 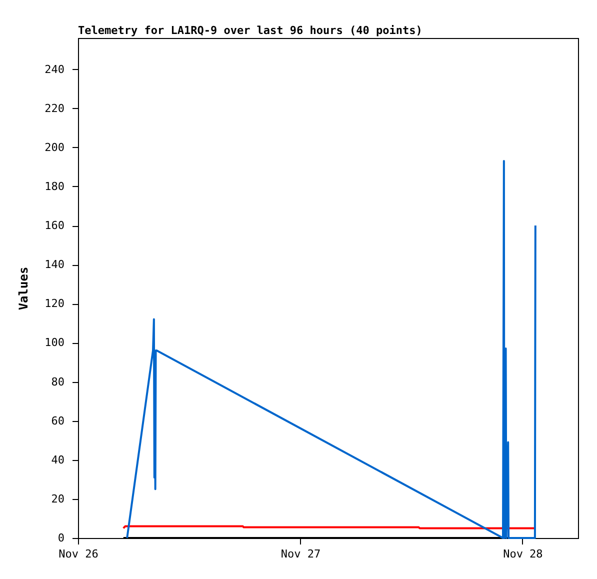 I want to click on y-tick-label: 160, so click(x=54, y=225).